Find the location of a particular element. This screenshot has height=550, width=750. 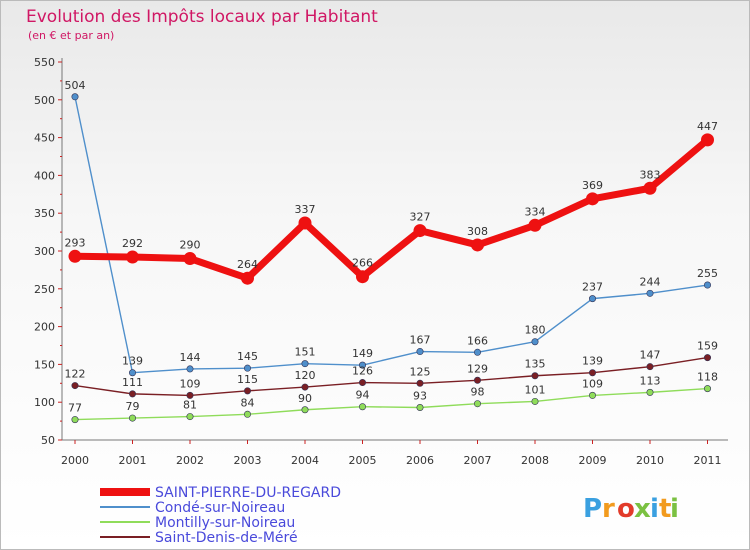

logo-letter: r is located at coordinates (608, 509).